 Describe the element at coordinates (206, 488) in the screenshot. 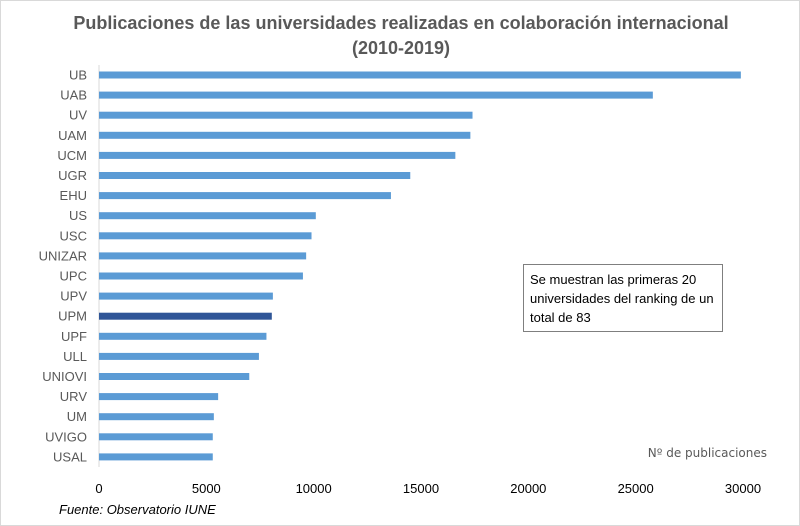

I see `x-tick-label: 5000` at that location.